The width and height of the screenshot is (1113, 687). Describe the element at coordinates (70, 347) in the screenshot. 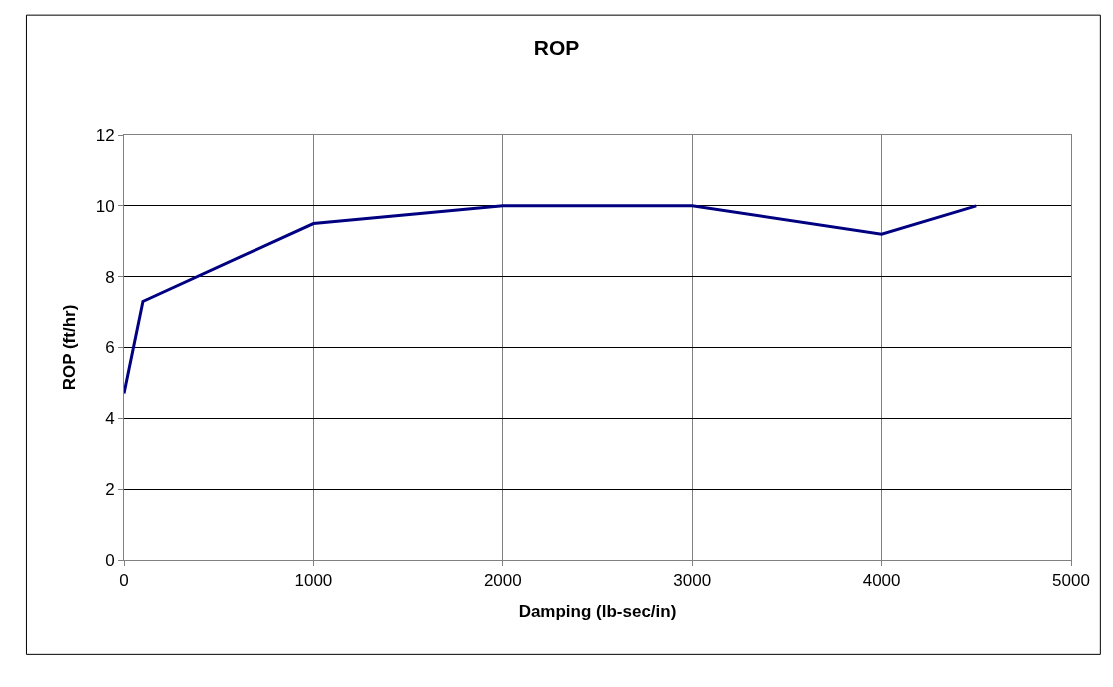

I see `y-axis-title: ROP (ft/hr)` at that location.